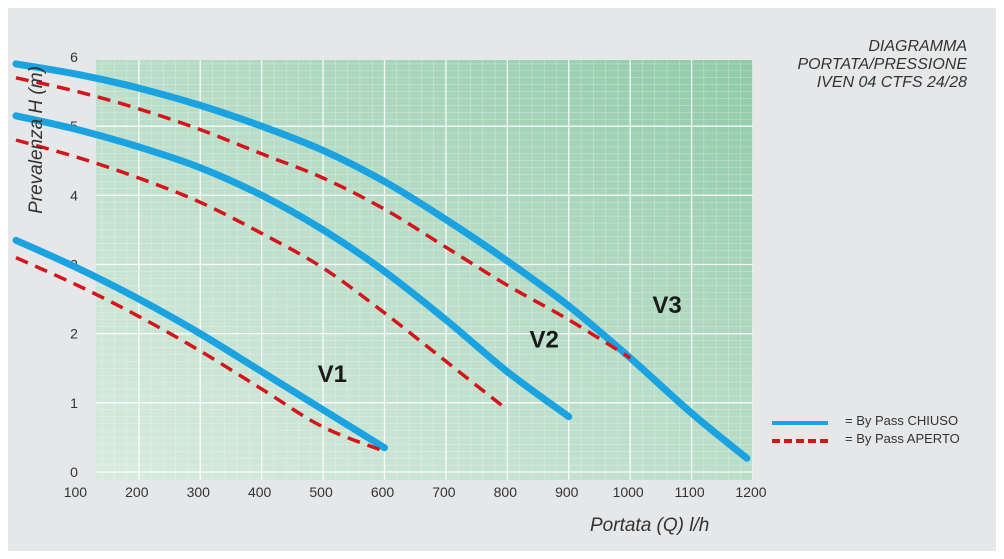  Describe the element at coordinates (800, 423) in the screenshot. I see `legend-swatch-solid` at that location.